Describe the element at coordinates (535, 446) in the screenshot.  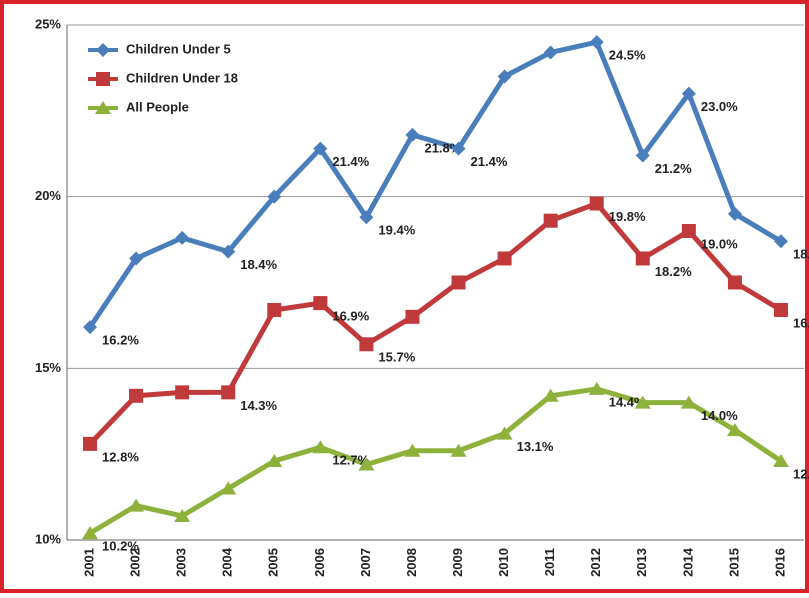
I see `data-label: 13.1%` at that location.